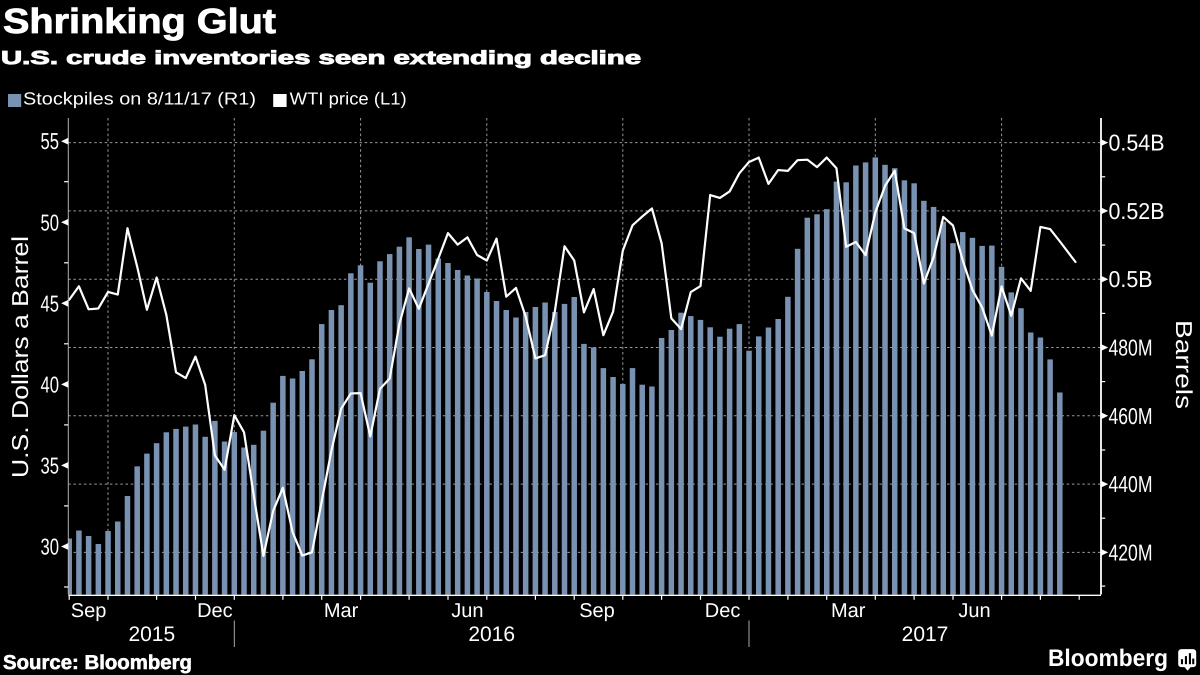 Image resolution: width=1200 pixels, height=675 pixels. What do you see at coordinates (1184, 364) in the screenshot?
I see `svg-text: Barrels` at bounding box center [1184, 364].